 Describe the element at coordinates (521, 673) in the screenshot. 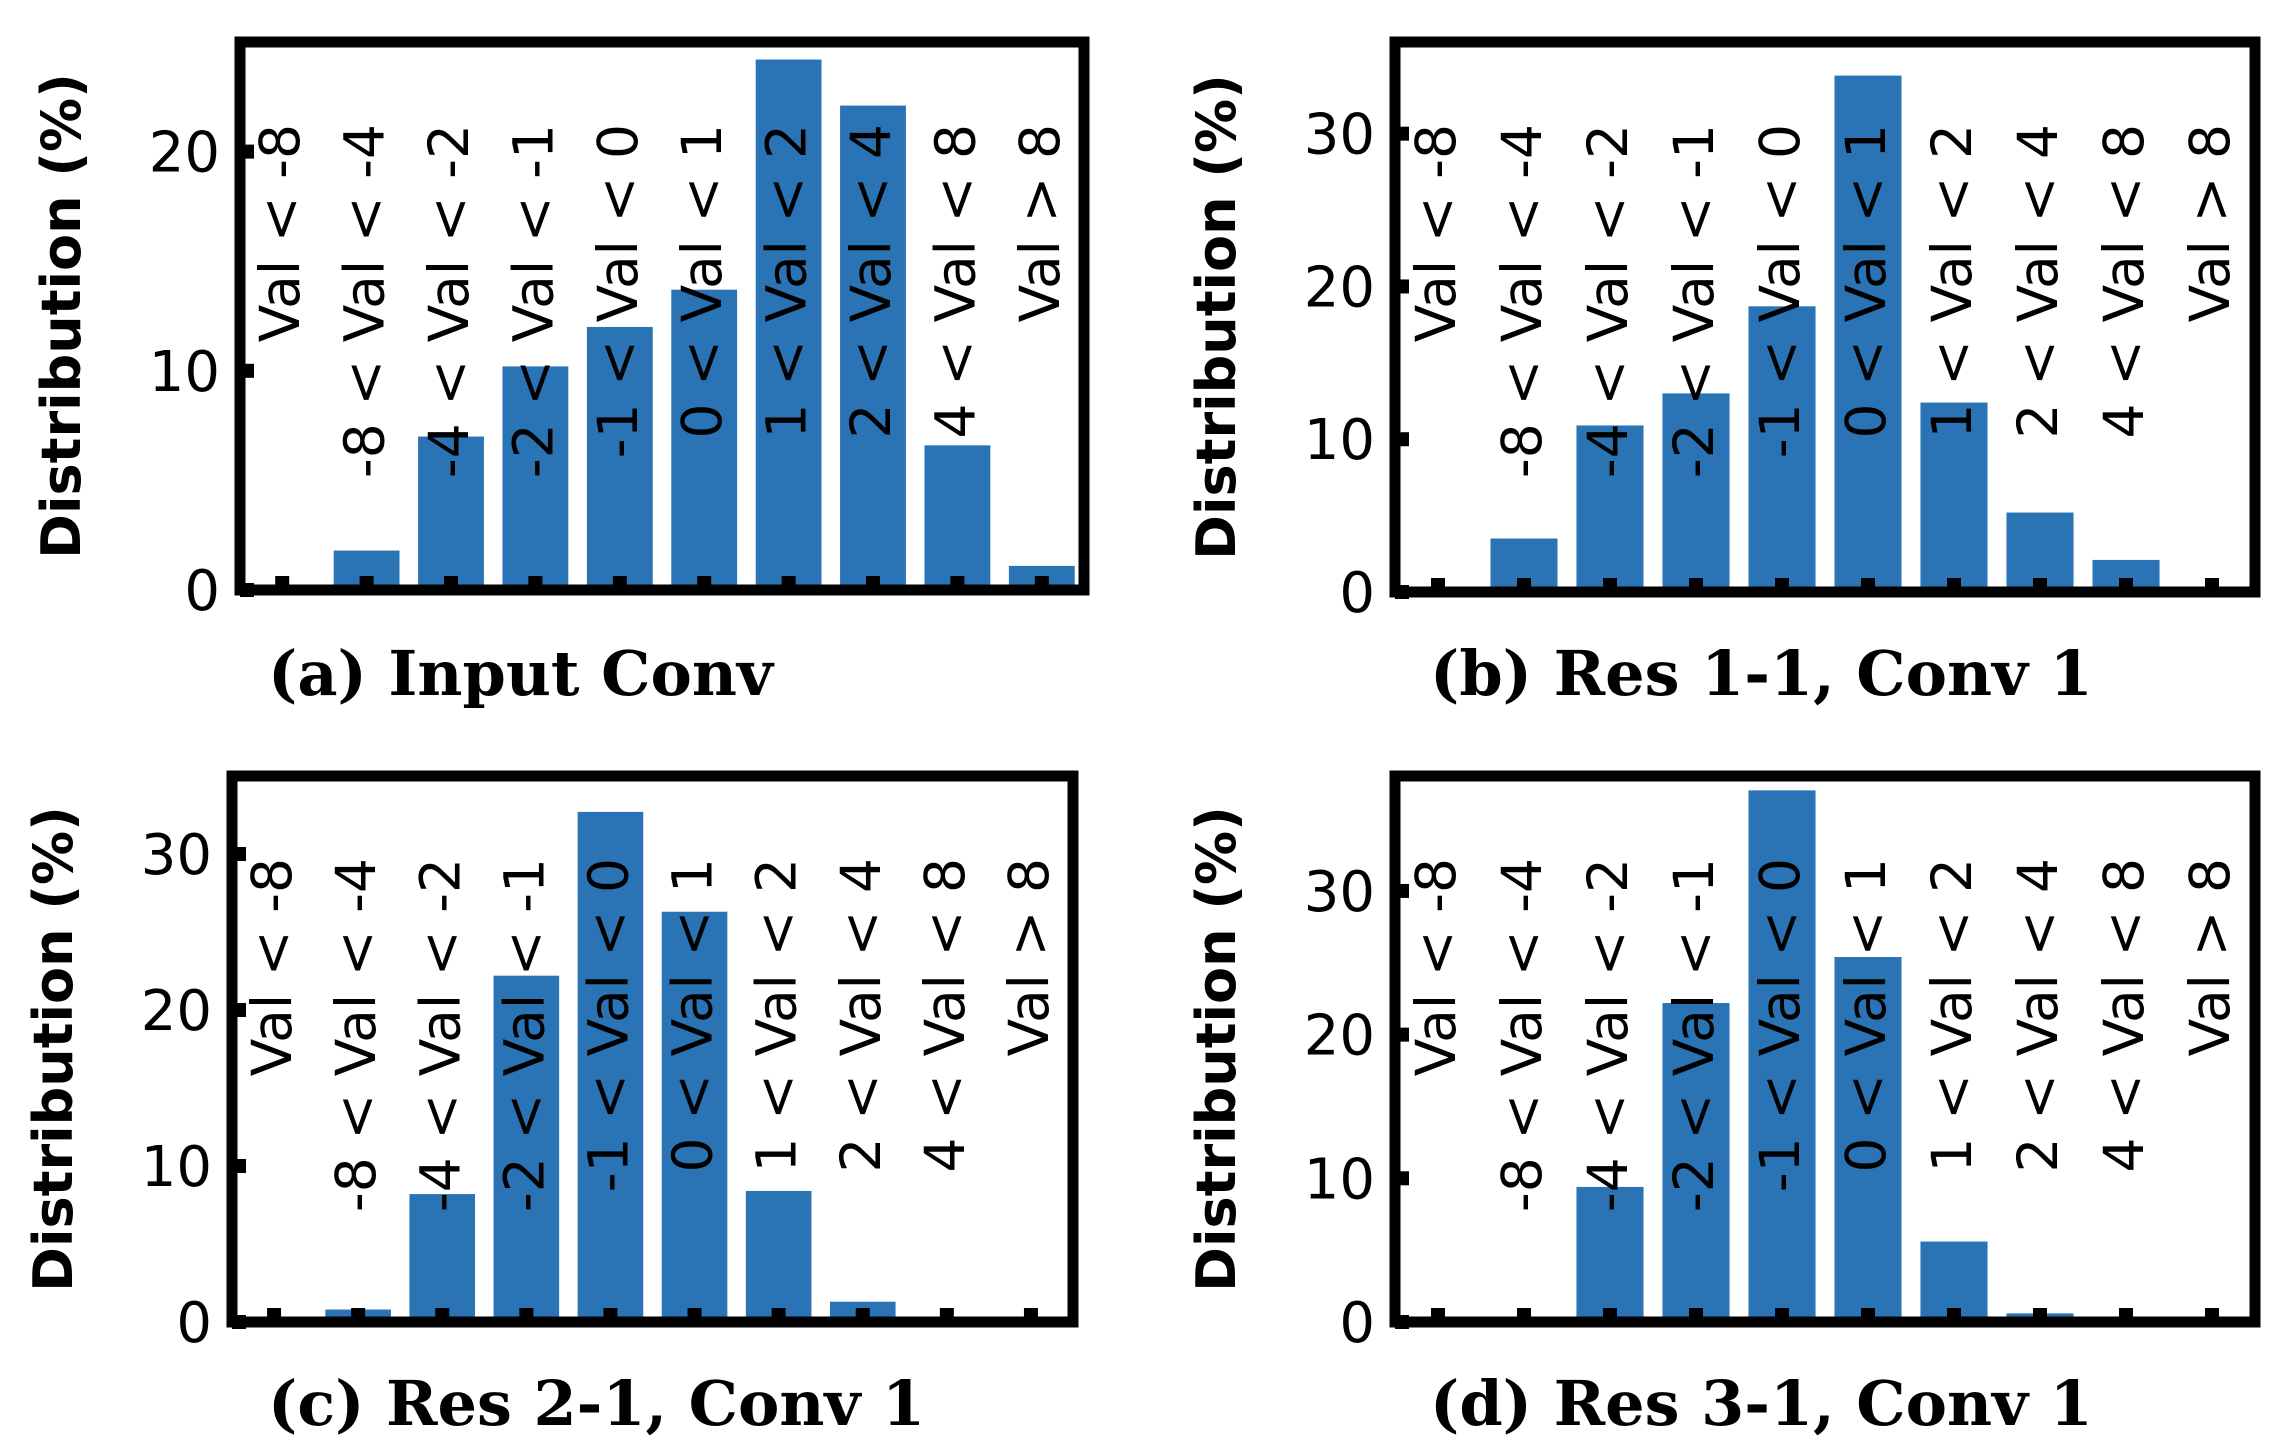

I see `panel-caption: (a) Input Conv` at that location.